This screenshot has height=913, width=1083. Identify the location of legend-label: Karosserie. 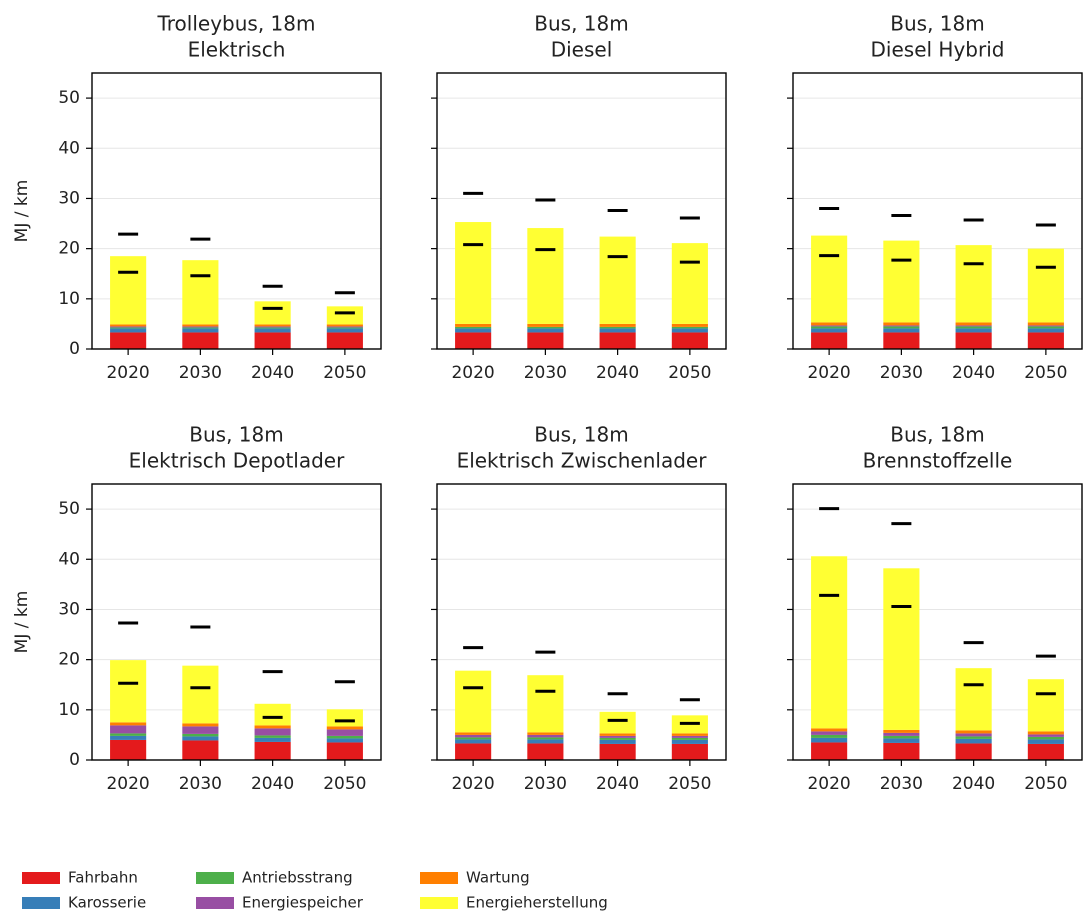
(107, 903).